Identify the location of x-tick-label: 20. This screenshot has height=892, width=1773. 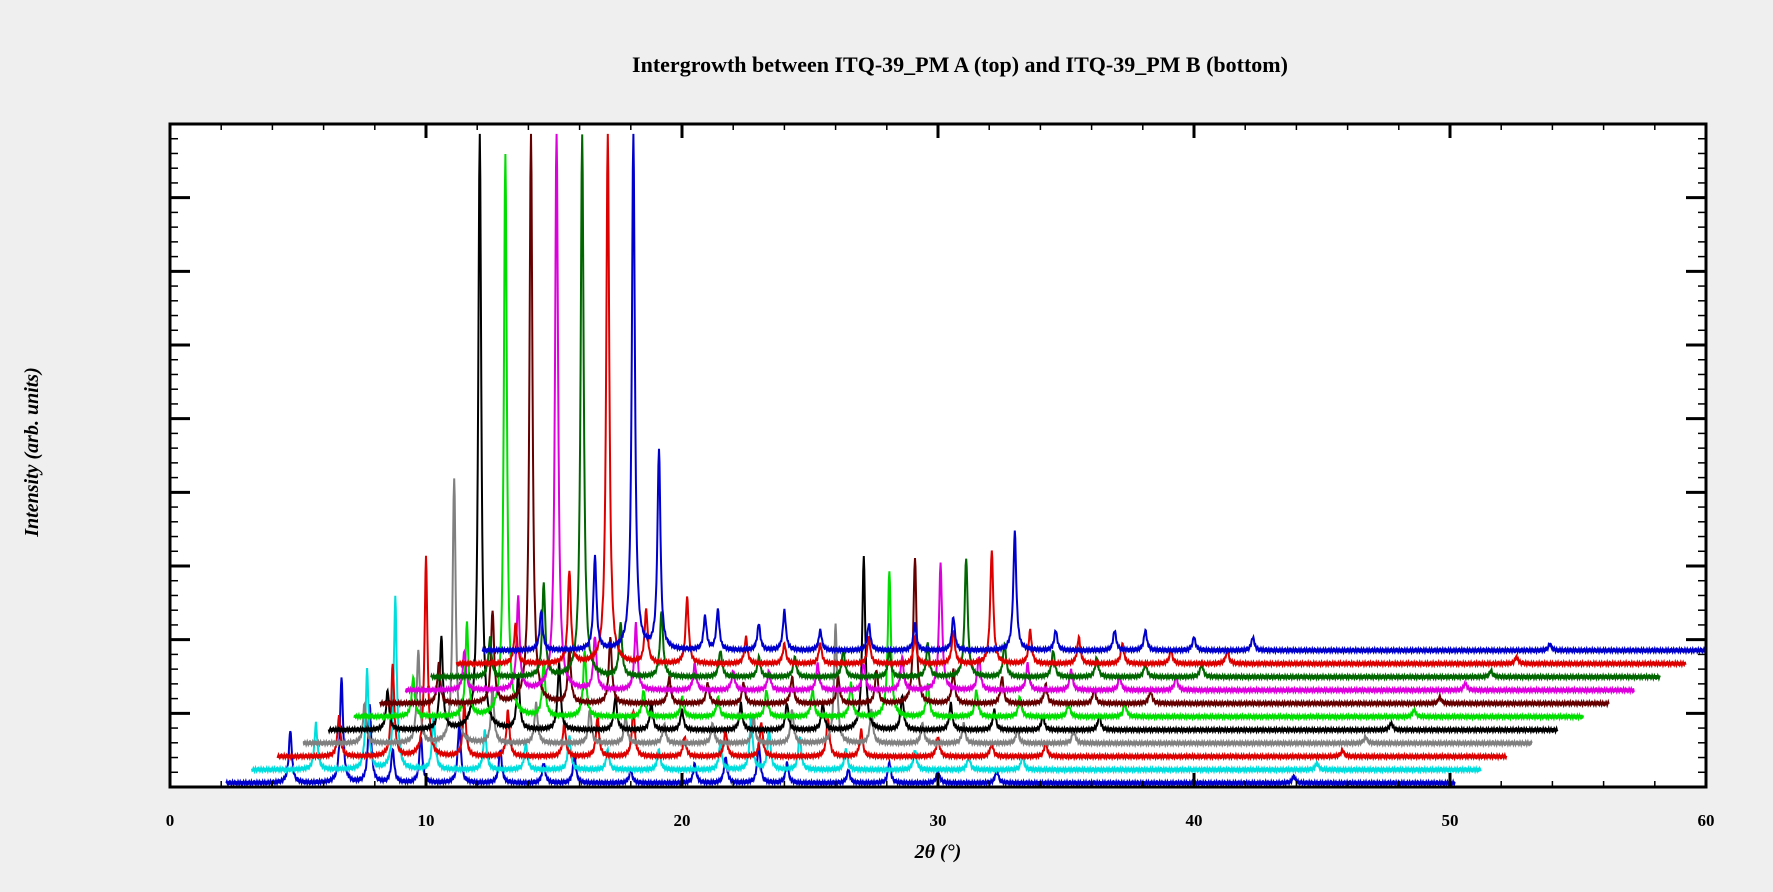
(682, 820).